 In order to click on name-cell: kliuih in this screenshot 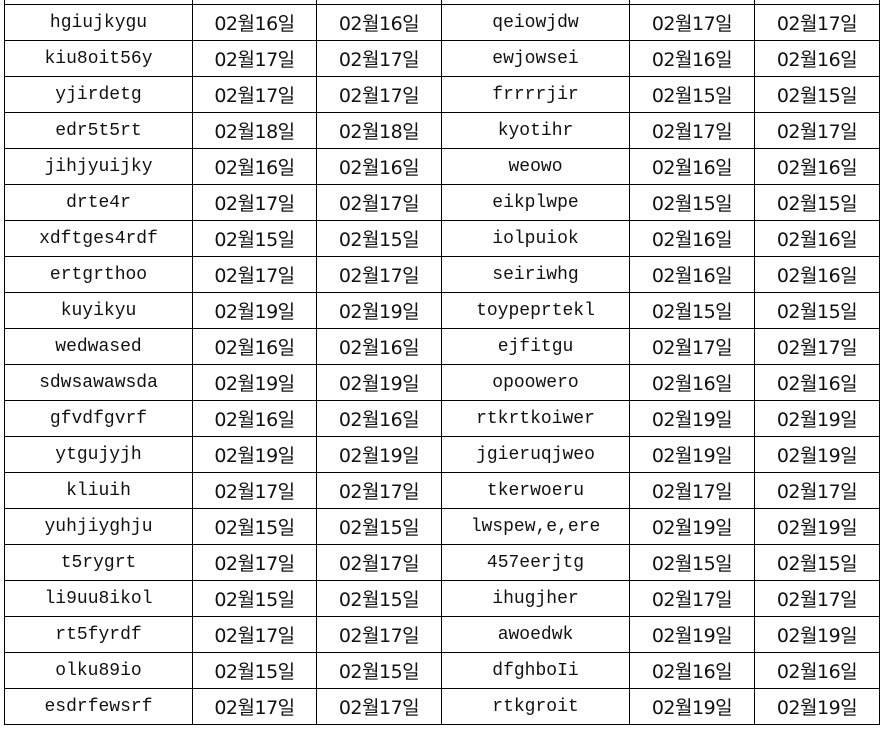, I will do `click(98, 490)`.